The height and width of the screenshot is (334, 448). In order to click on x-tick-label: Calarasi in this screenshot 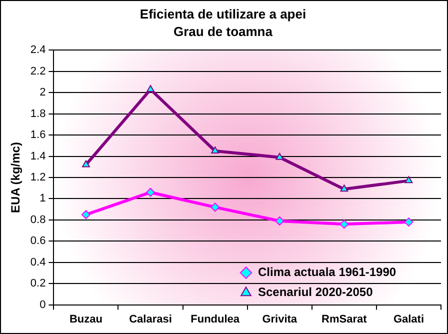, I will do `click(150, 319)`.